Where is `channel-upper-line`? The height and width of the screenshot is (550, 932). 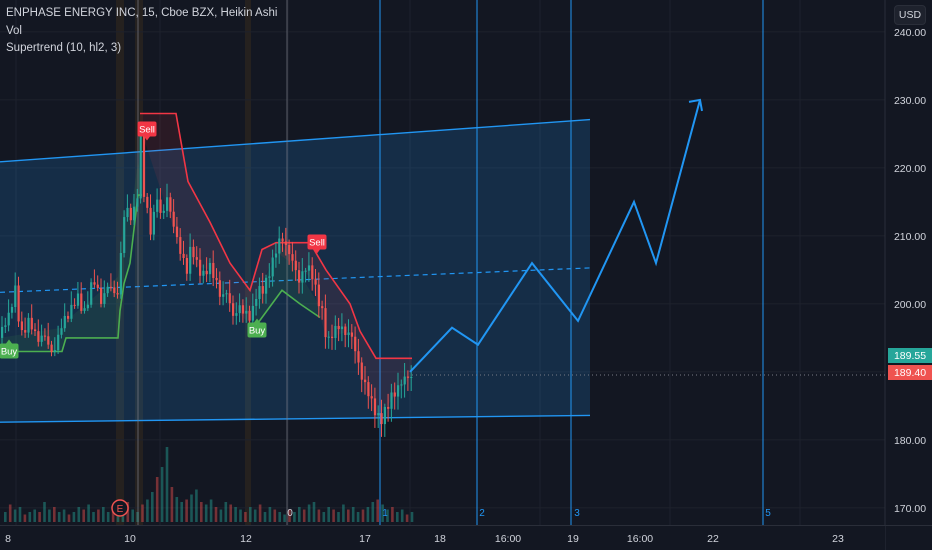
channel-upper-line is located at coordinates (295, 140).